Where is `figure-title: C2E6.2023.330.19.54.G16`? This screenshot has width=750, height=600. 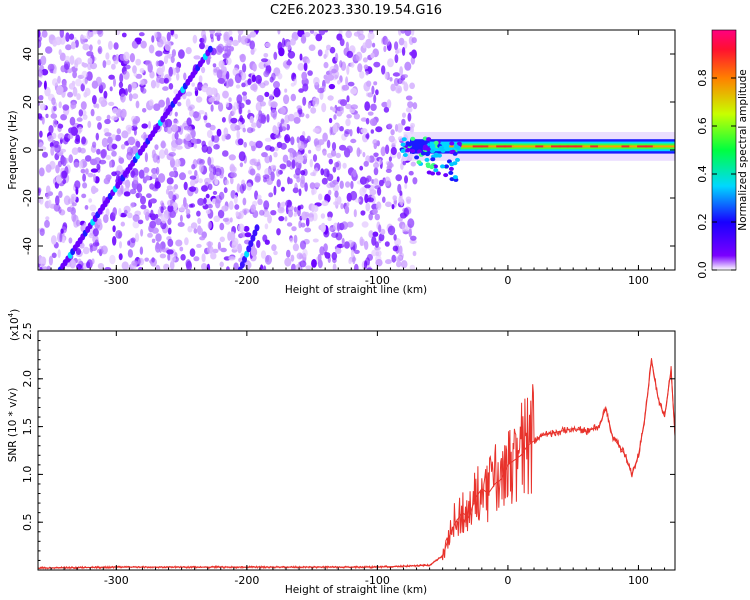 figure-title: C2E6.2023.330.19.54.G16 is located at coordinates (356, 10).